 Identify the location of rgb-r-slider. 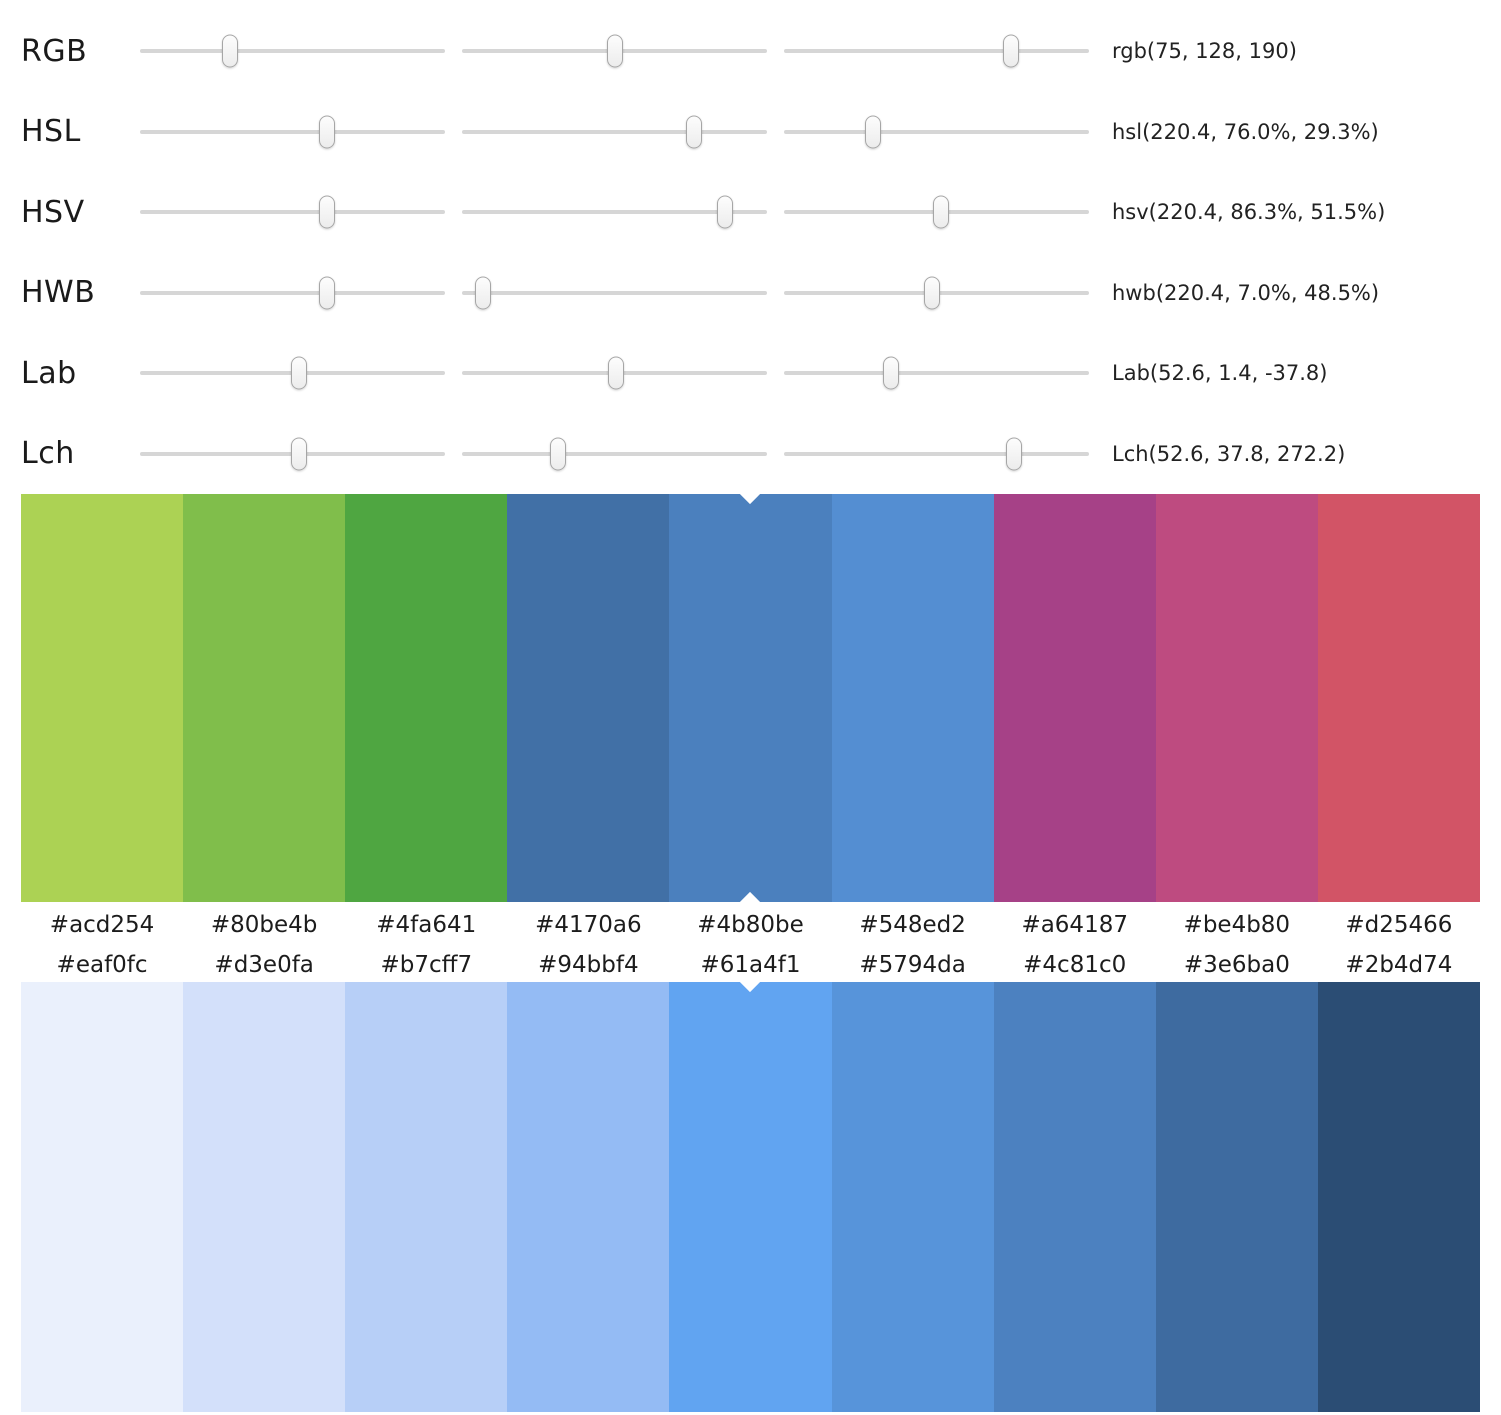
(292, 51).